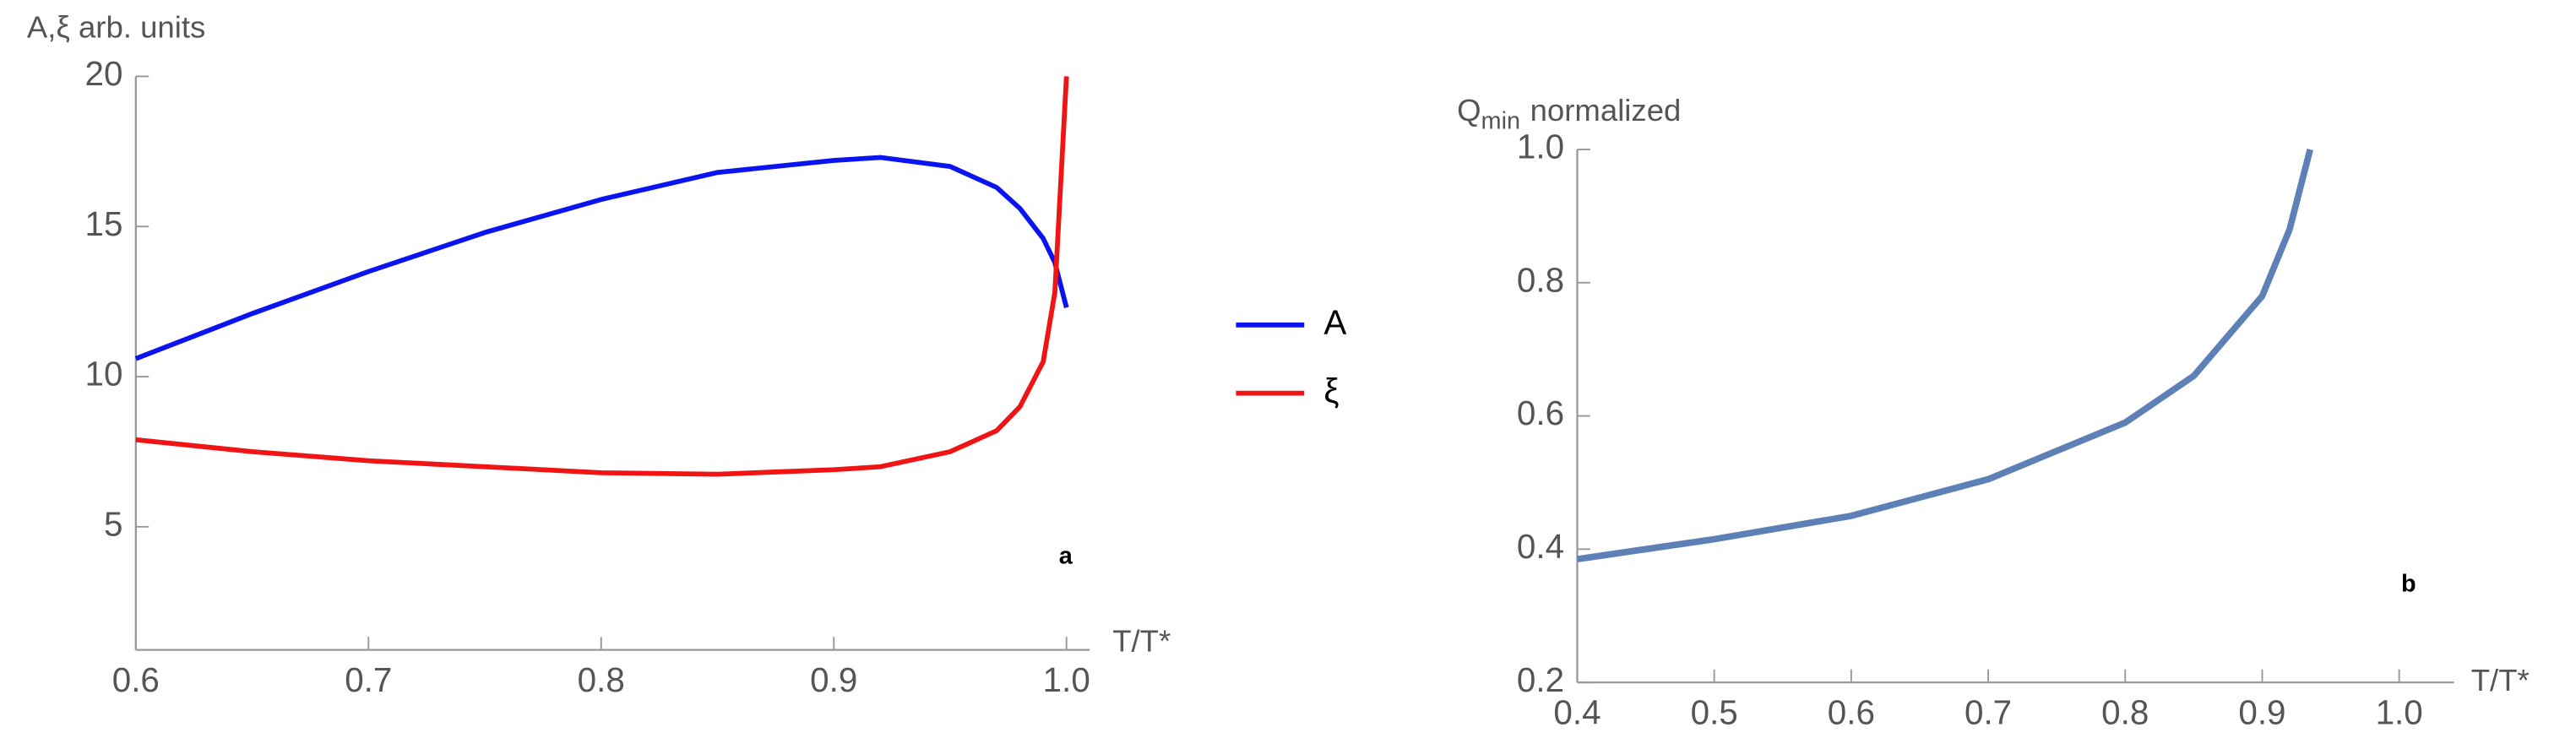 The image size is (2576, 749). I want to click on y-tick-label: 0.4, so click(1540, 546).